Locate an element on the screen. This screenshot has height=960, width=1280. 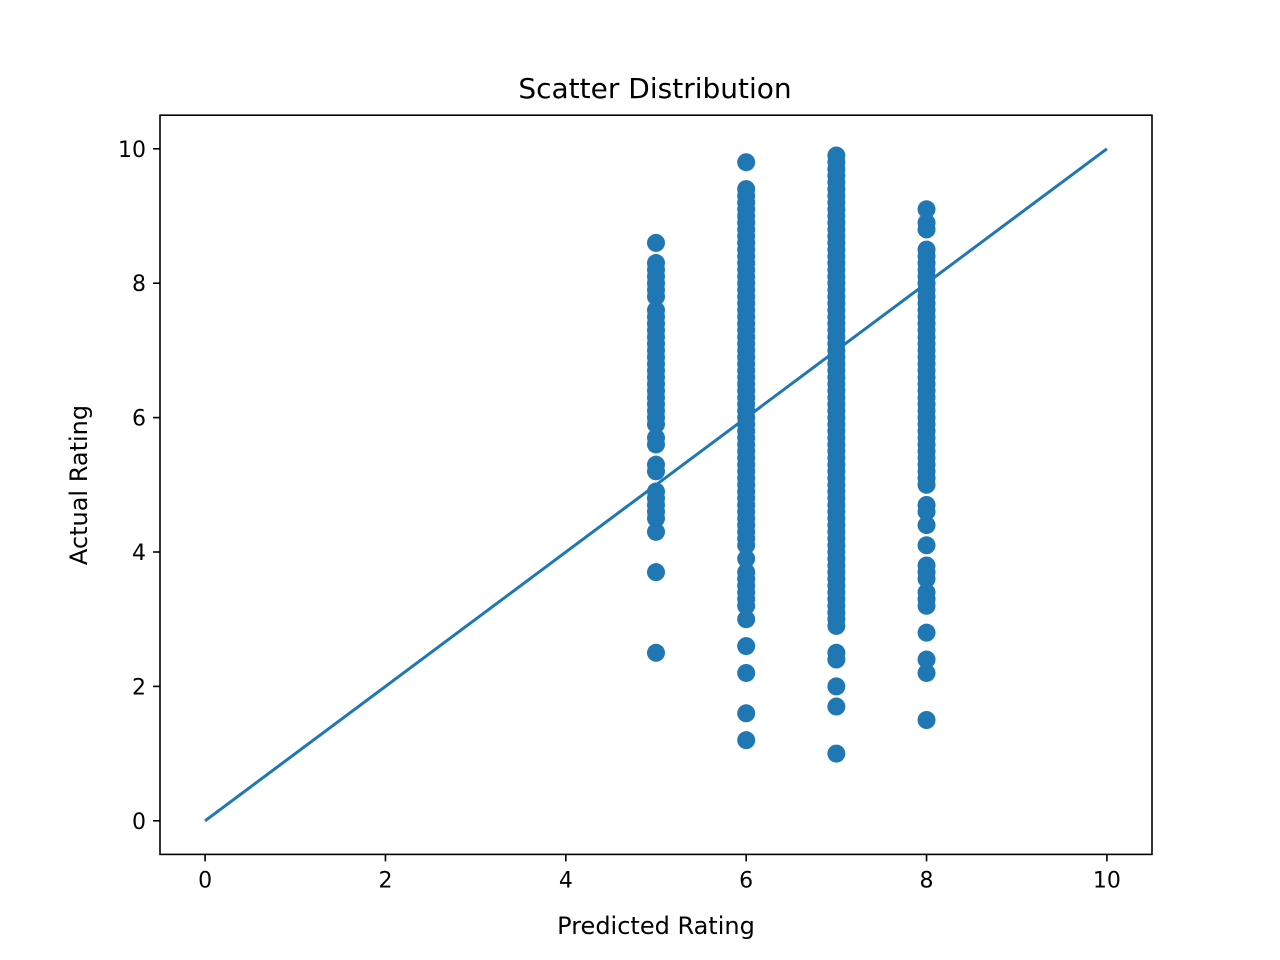
x-tick-label: 0 is located at coordinates (205, 880).